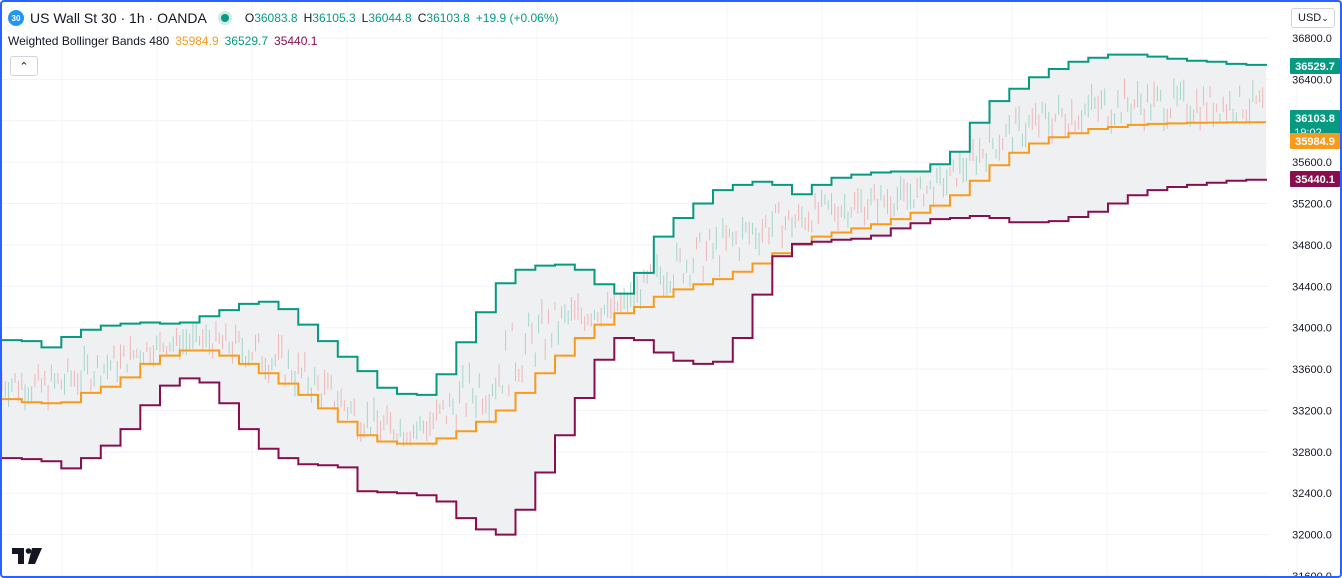 The image size is (1342, 578). I want to click on high-value: H36105.3, so click(329, 18).